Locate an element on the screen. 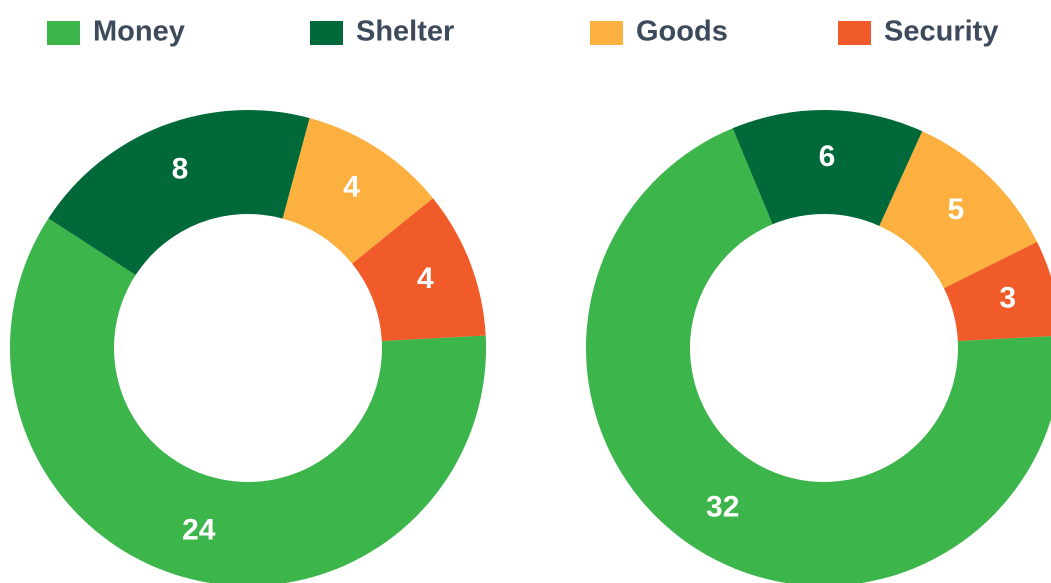 The height and width of the screenshot is (583, 1051). slice-label: 6 is located at coordinates (827, 156).